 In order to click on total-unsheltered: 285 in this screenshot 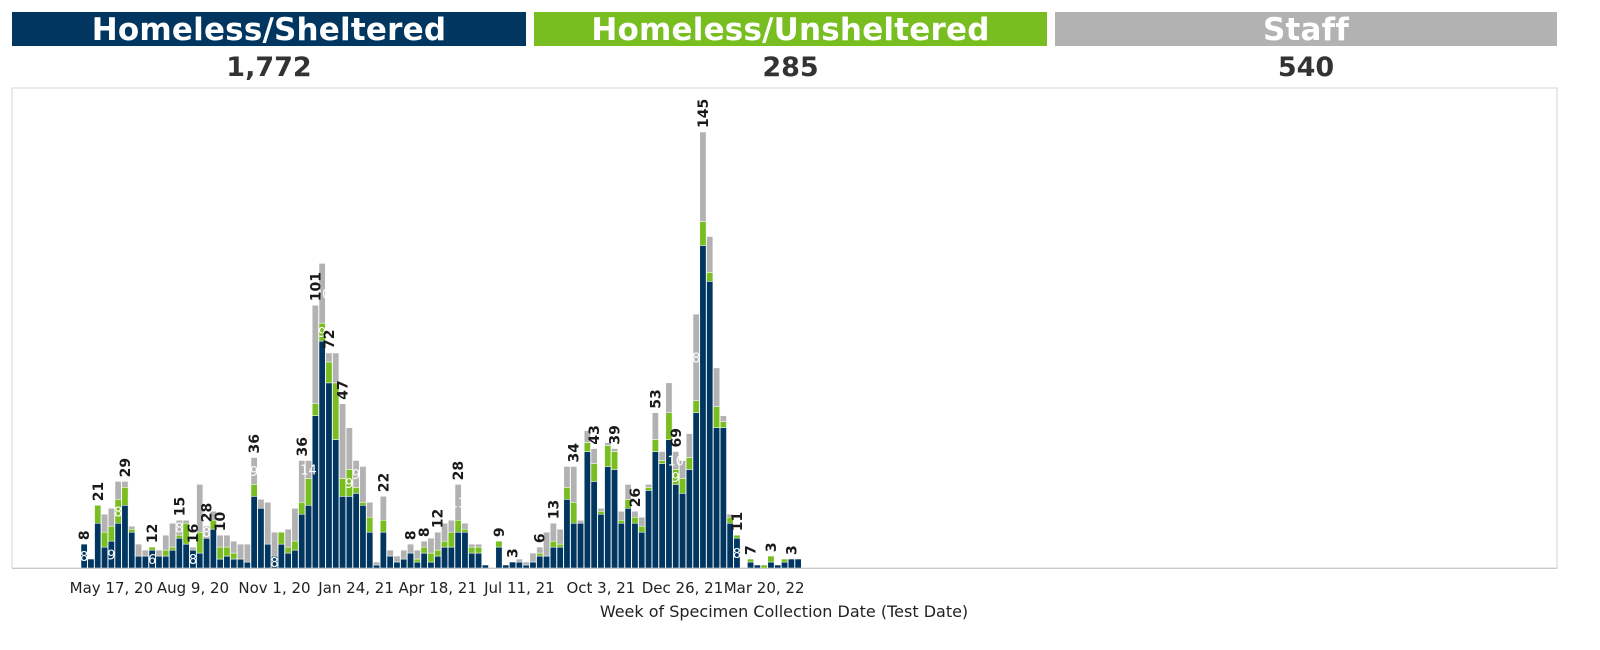, I will do `click(790, 67)`.